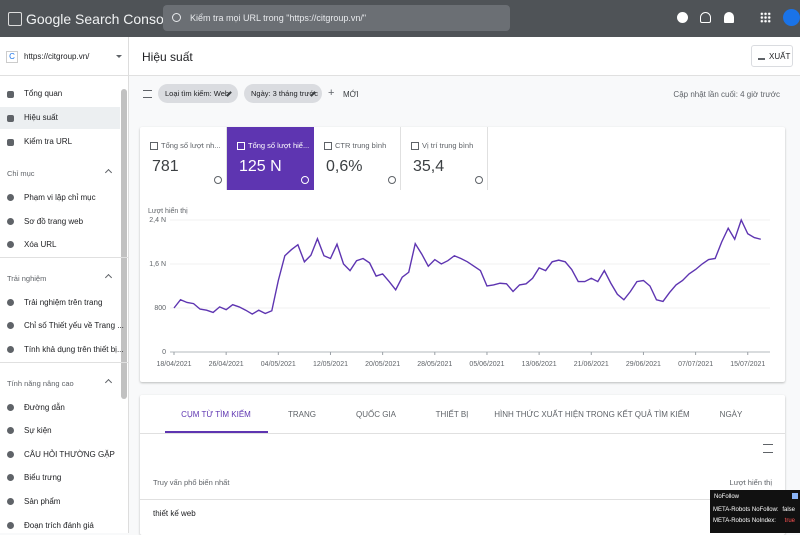 This screenshot has height=535, width=800. Describe the element at coordinates (100, 19) in the screenshot. I see `product-name: Google Search Console` at that location.